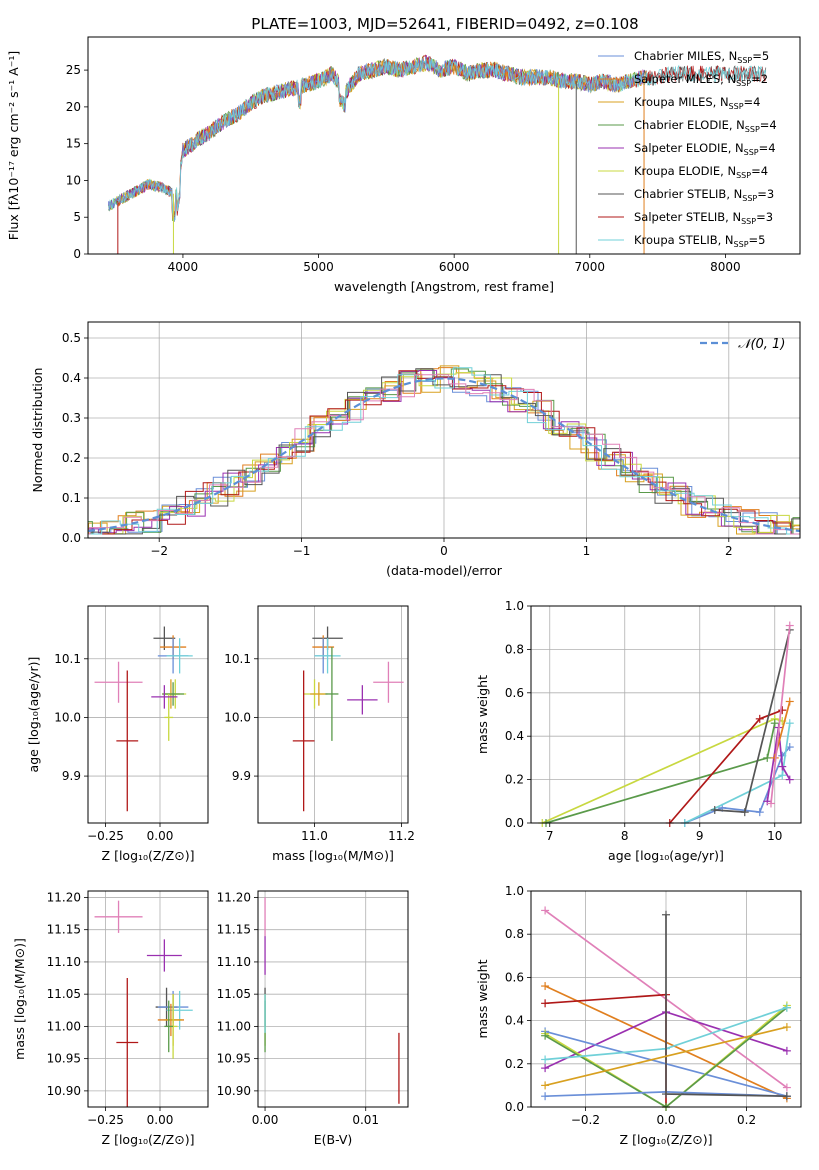 The width and height of the screenshot is (819, 1170). I want to click on legend-label: 𝒩(0, 1), so click(761, 344).